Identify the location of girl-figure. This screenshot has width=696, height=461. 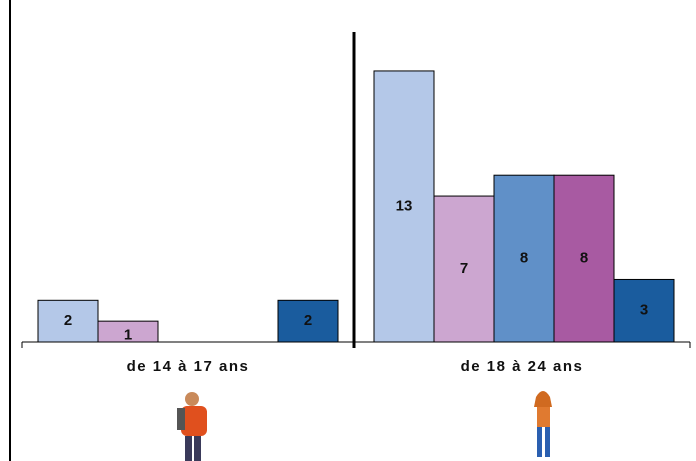
(543, 424).